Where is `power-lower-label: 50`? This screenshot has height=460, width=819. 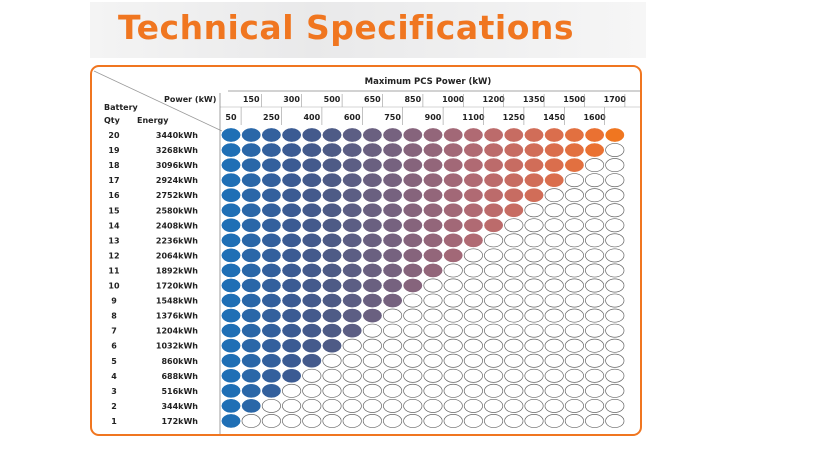
power-lower-label: 50 is located at coordinates (231, 117).